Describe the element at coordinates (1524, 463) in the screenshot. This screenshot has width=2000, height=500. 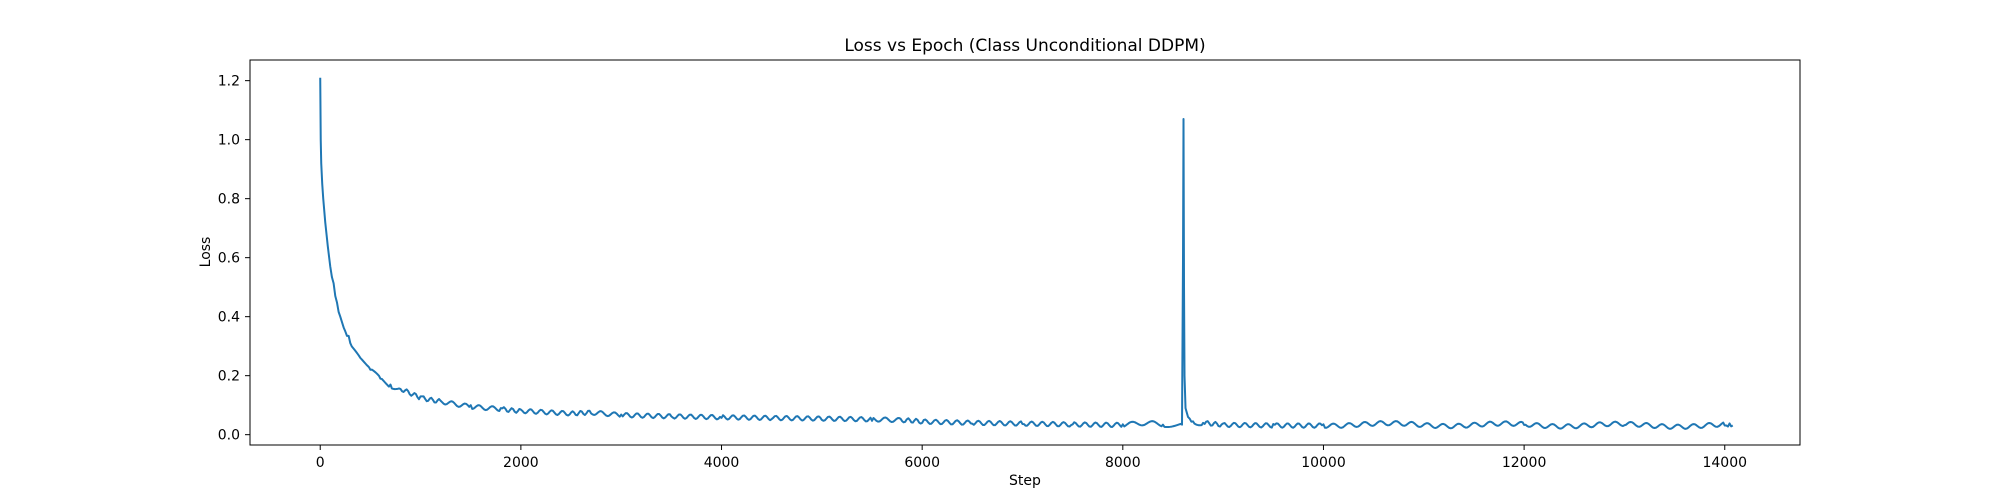
I see `x-tick-label: 12000` at that location.